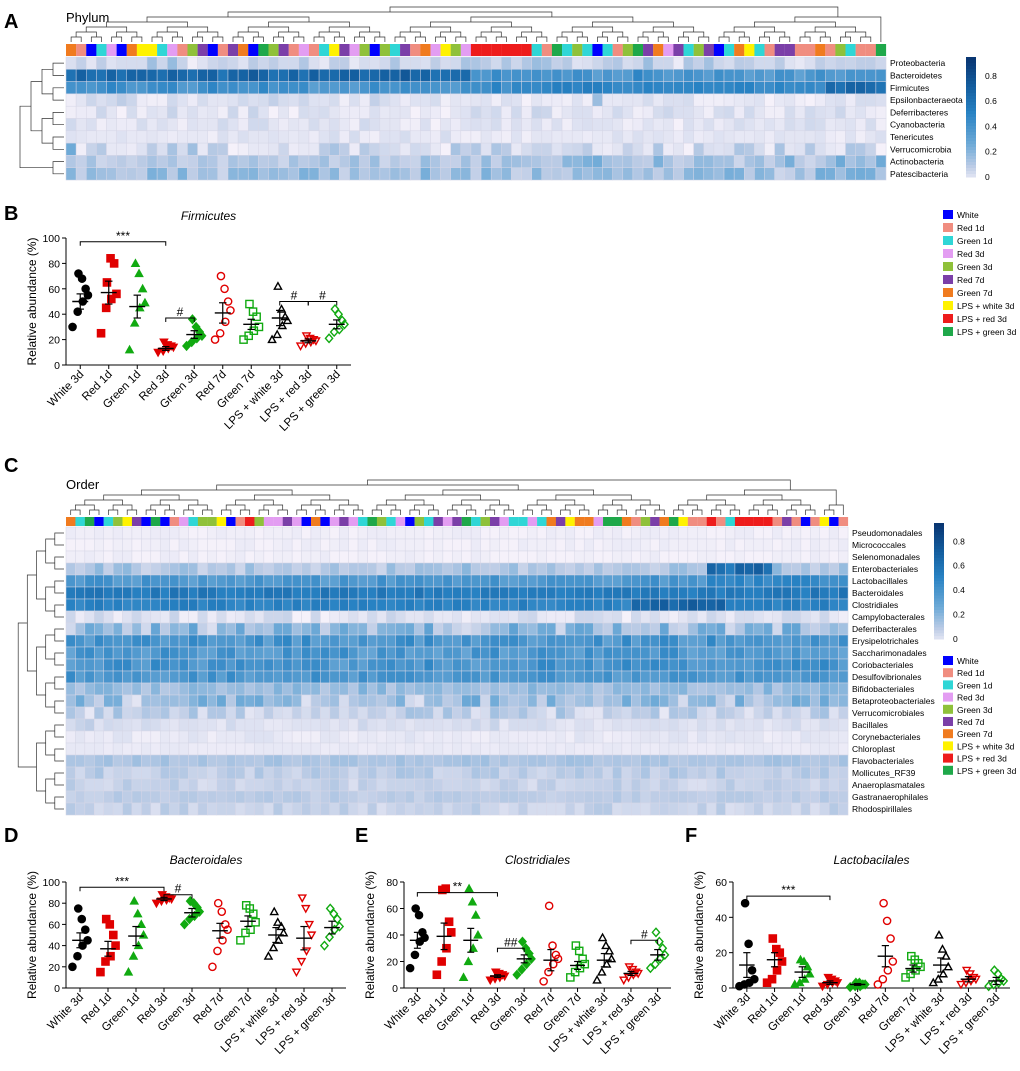  What do you see at coordinates (975, 734) in the screenshot?
I see `legend-label: Green 7d` at bounding box center [975, 734].